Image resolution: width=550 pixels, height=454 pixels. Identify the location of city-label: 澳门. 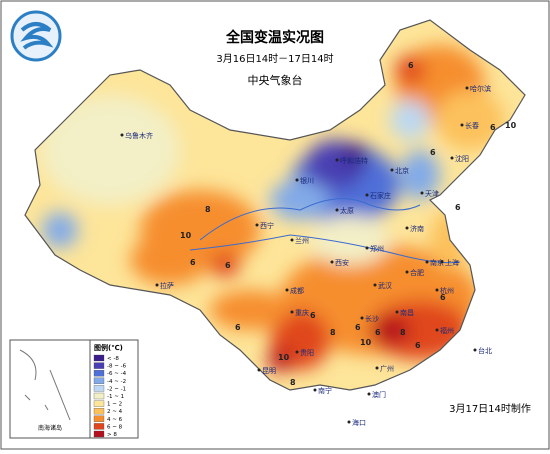
(379, 394).